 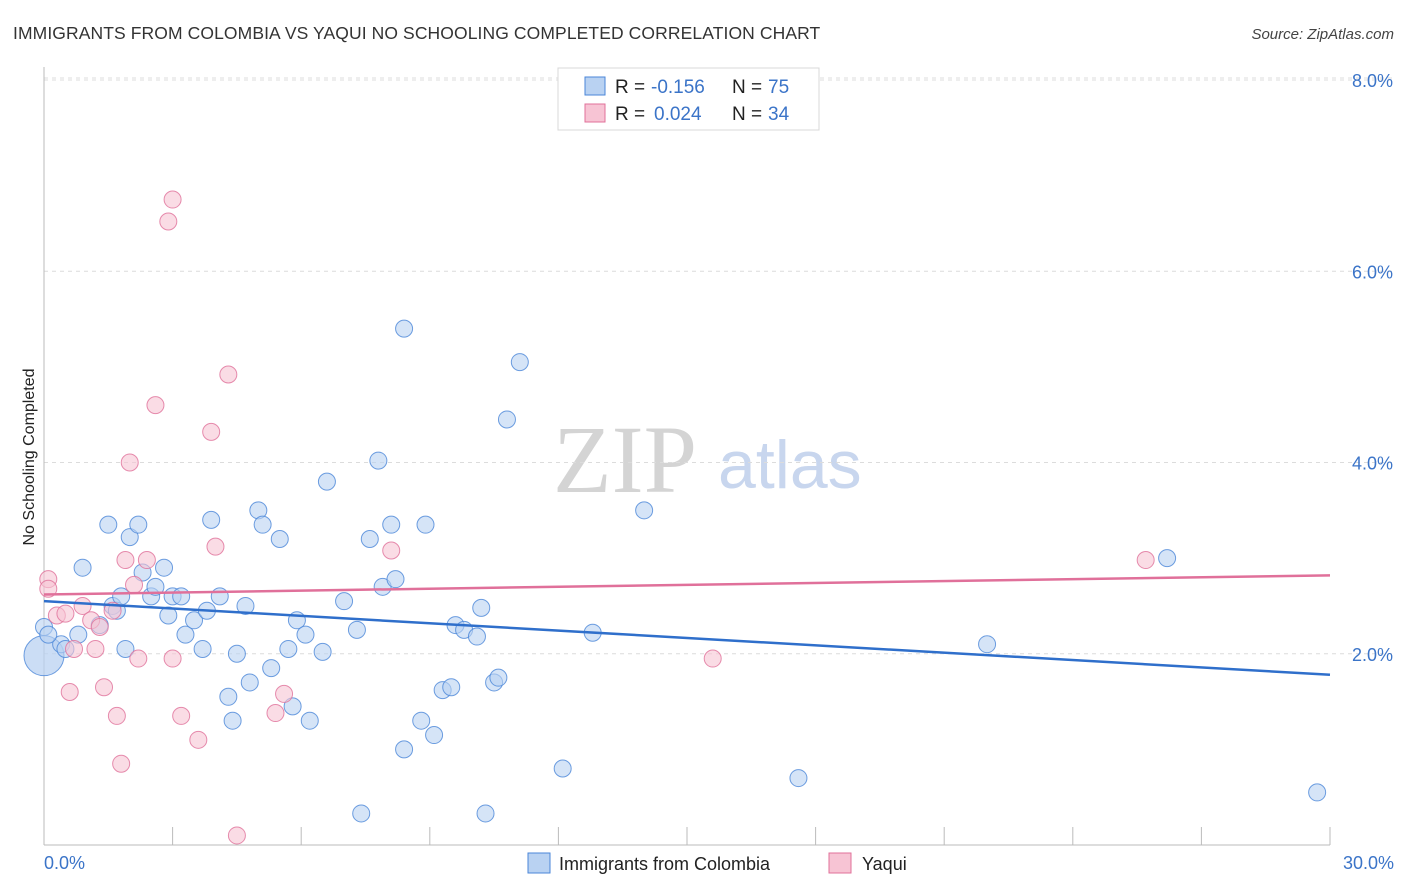 I want to click on x-tick-label-min: 0.0%, so click(x=64, y=863).